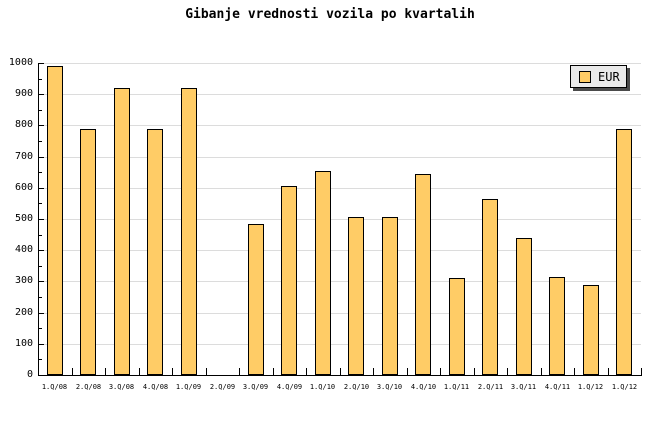 This screenshot has width=660, height=440. I want to click on x-tick-label: 2.Q/08, so click(88, 387).